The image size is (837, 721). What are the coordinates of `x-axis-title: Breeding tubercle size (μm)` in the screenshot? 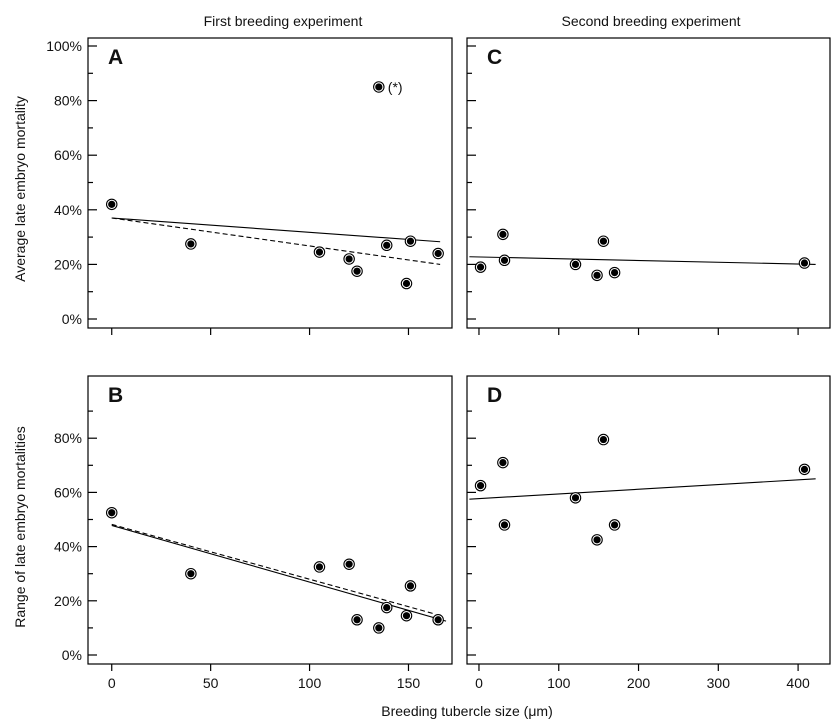 It's located at (466, 711).